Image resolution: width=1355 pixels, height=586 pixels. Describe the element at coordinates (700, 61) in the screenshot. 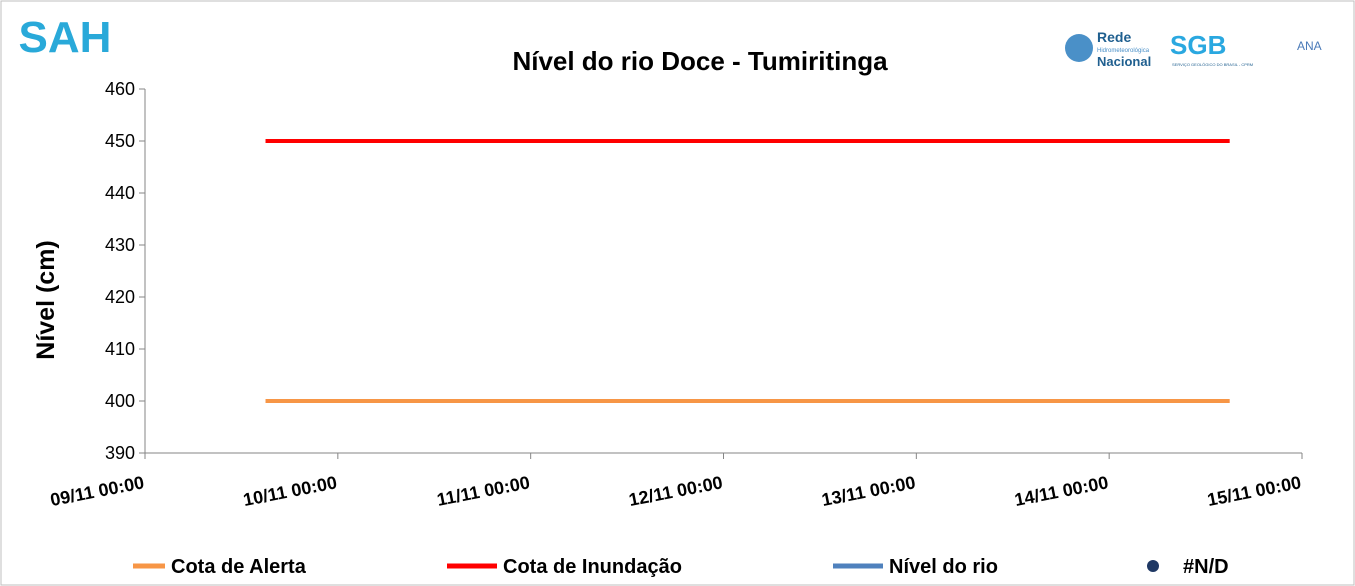

I see `chart-title: Nível do rio Doce - Tumiritinga` at that location.